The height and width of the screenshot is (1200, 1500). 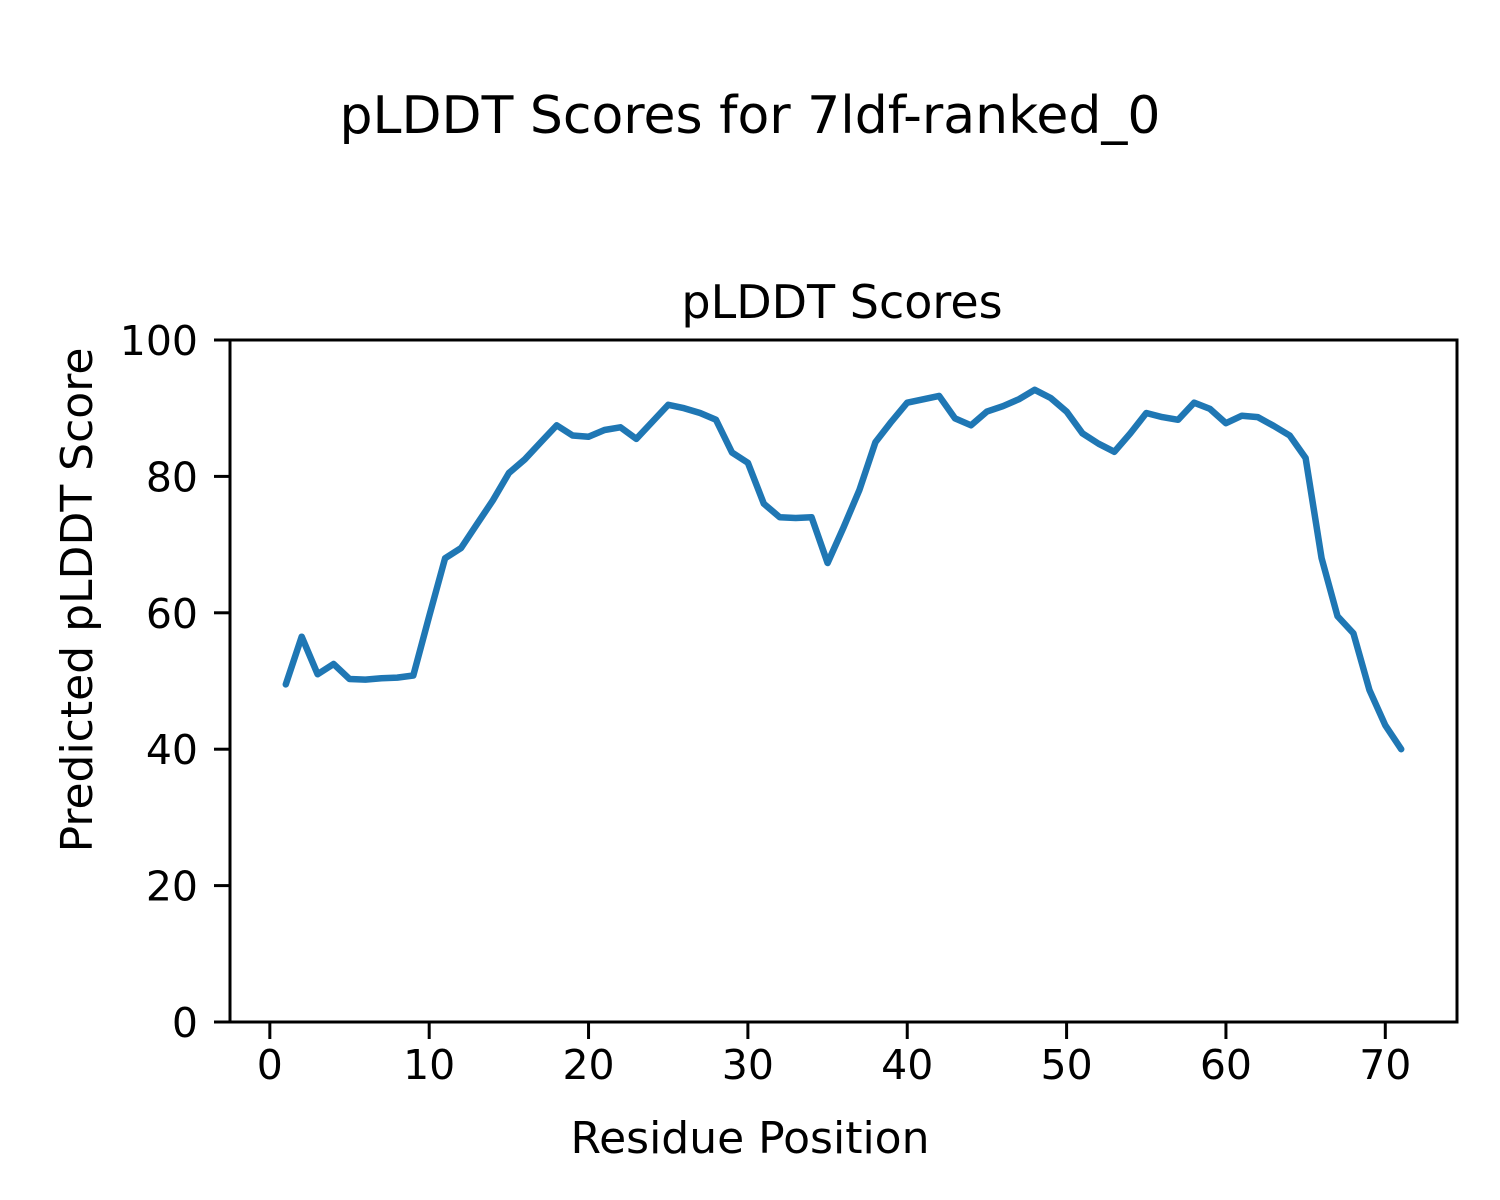 What do you see at coordinates (1226, 1065) in the screenshot?
I see `x-tick-label: 60` at bounding box center [1226, 1065].